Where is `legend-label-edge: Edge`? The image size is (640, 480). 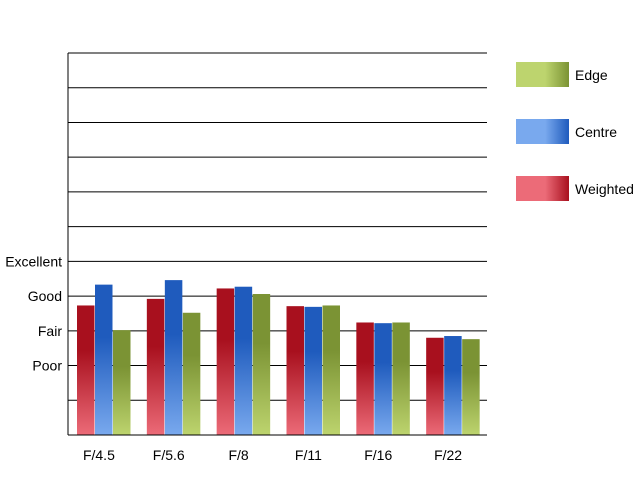
legend-label-edge: Edge is located at coordinates (591, 75).